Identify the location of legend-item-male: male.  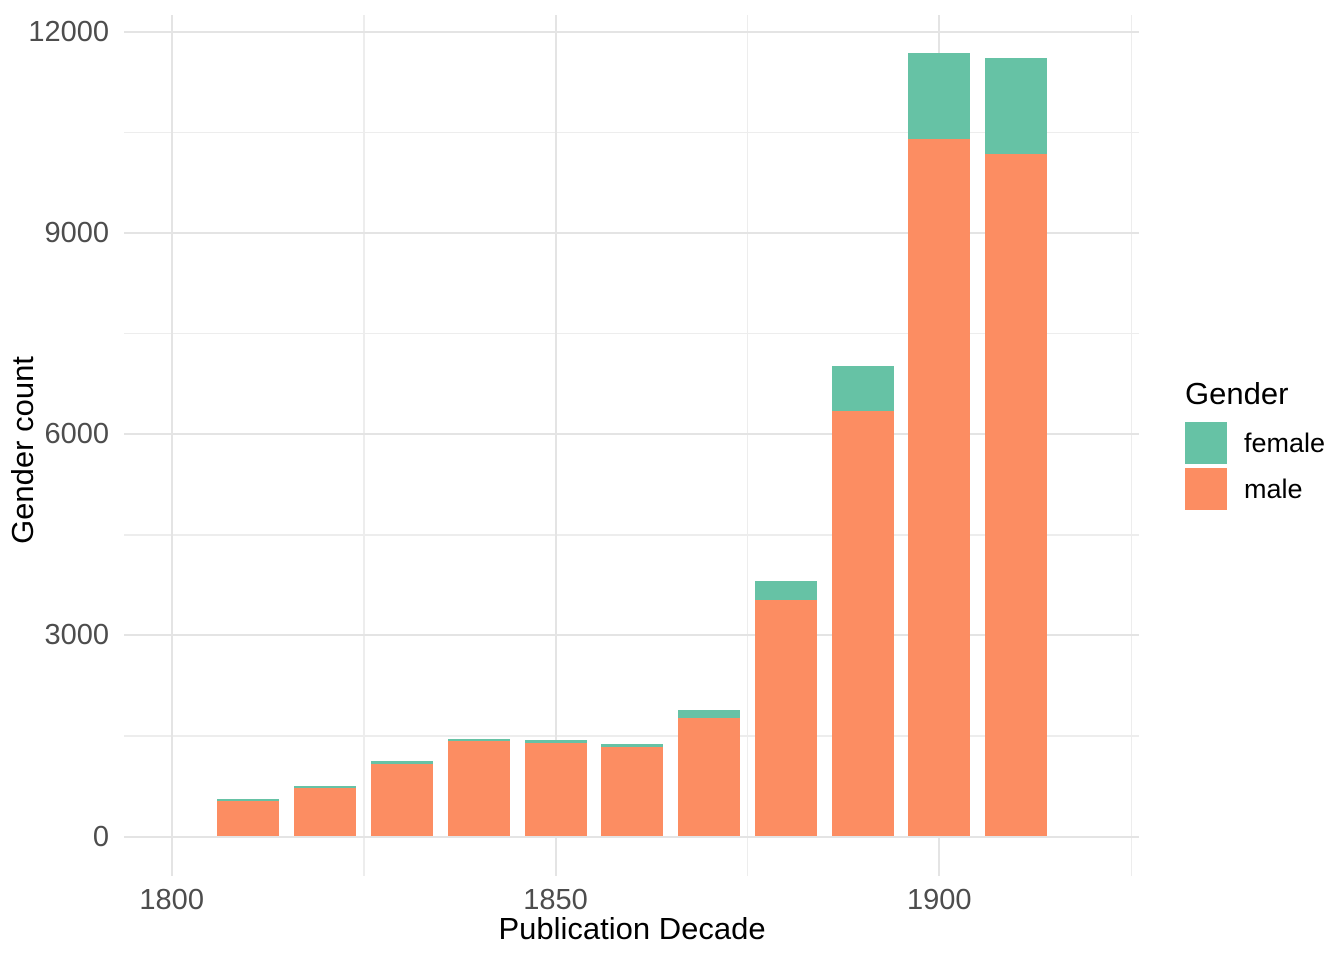
(1255, 489).